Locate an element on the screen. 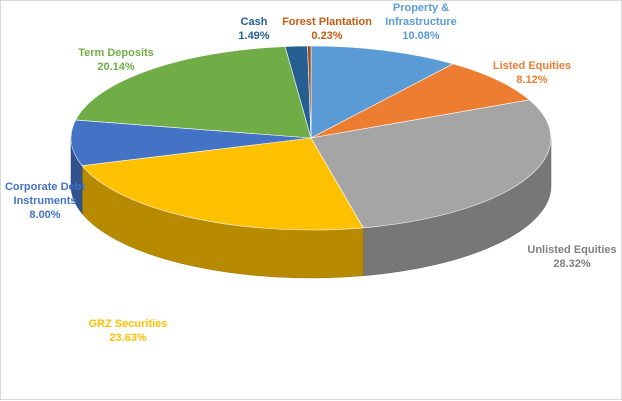  data-label-value: 8.12% is located at coordinates (531, 80).